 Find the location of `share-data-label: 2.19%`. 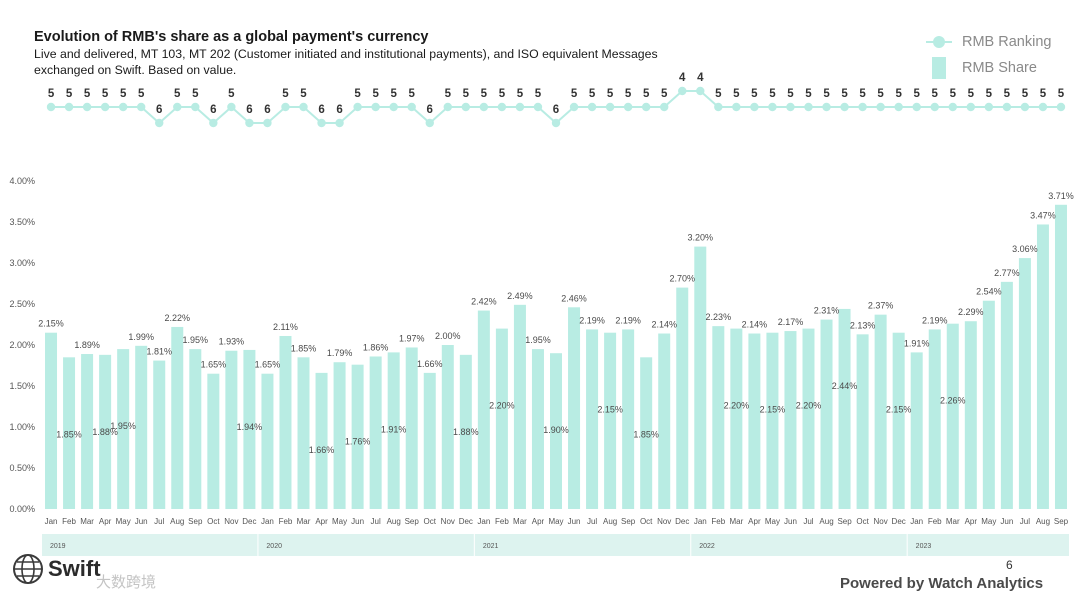

share-data-label: 2.19% is located at coordinates (935, 320).